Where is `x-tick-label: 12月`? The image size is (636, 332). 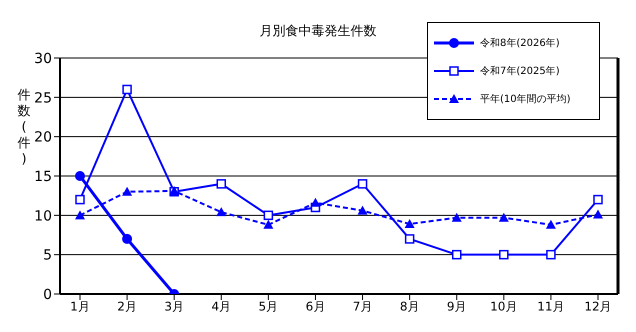
x-tick-label: 12月 is located at coordinates (598, 307).